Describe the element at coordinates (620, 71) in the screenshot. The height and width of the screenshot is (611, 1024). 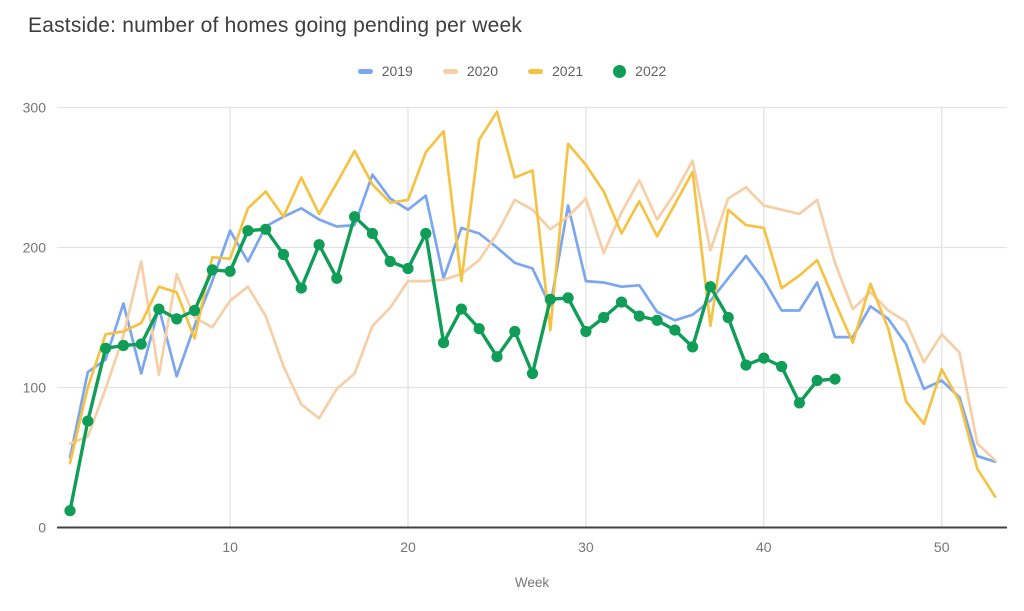
I see `legend-swatch-2022-circle` at that location.